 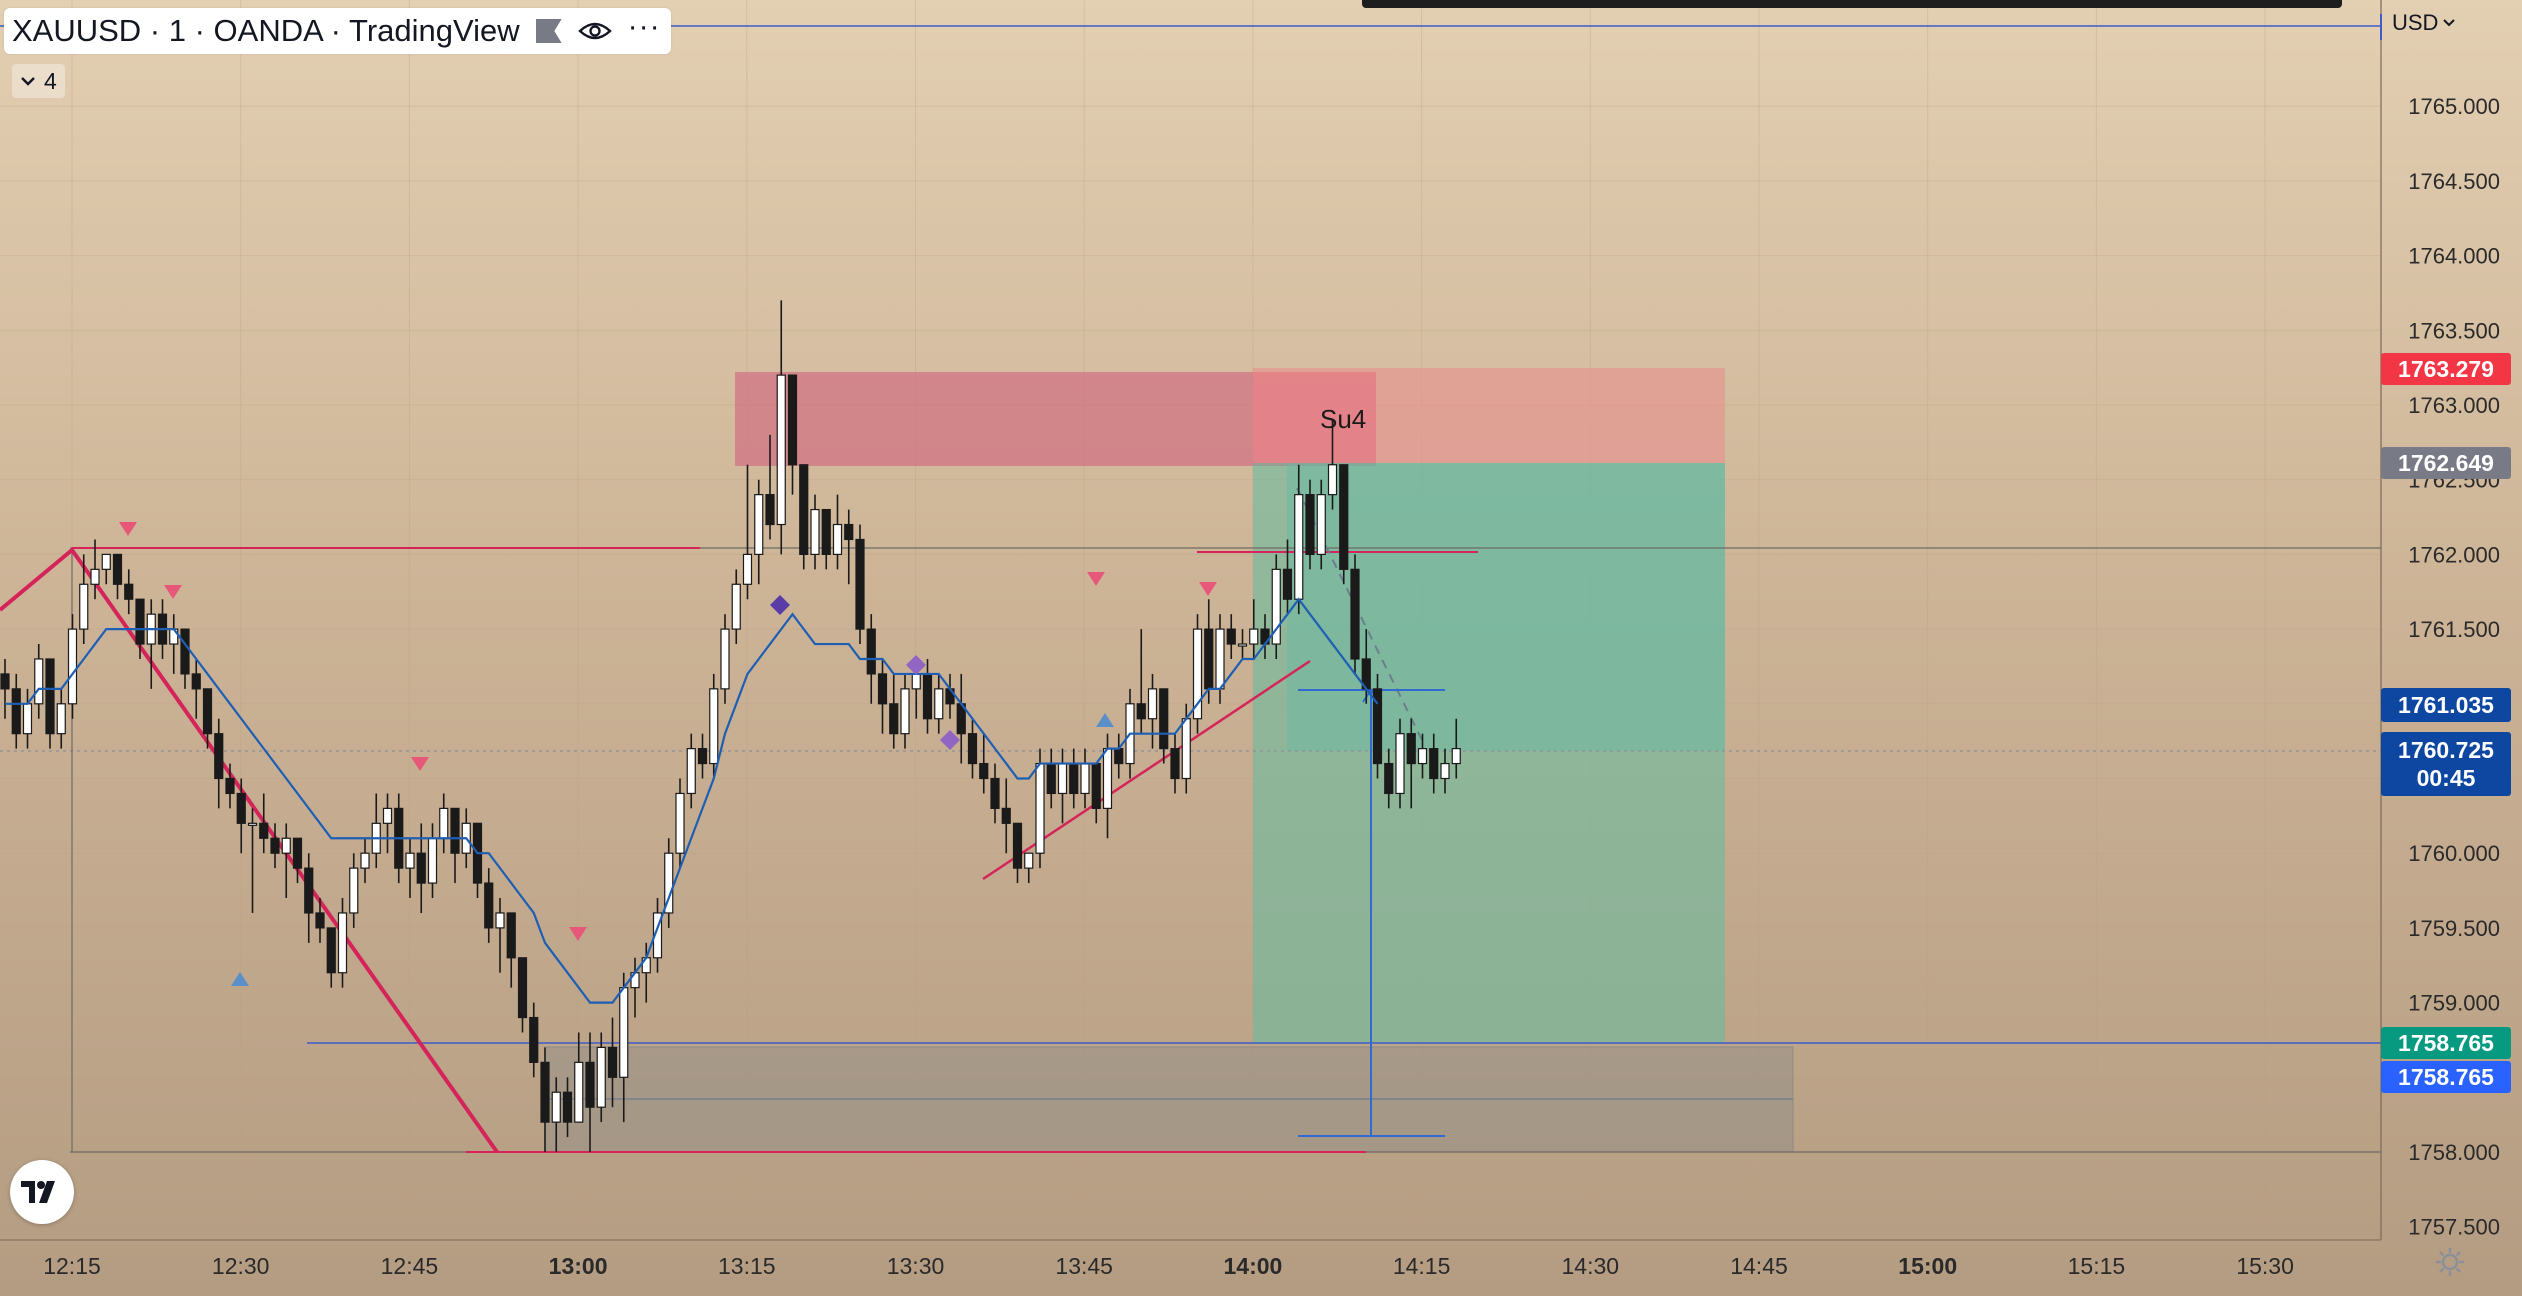 What do you see at coordinates (1506, 607) in the screenshot?
I see `profit-zone-highlight` at bounding box center [1506, 607].